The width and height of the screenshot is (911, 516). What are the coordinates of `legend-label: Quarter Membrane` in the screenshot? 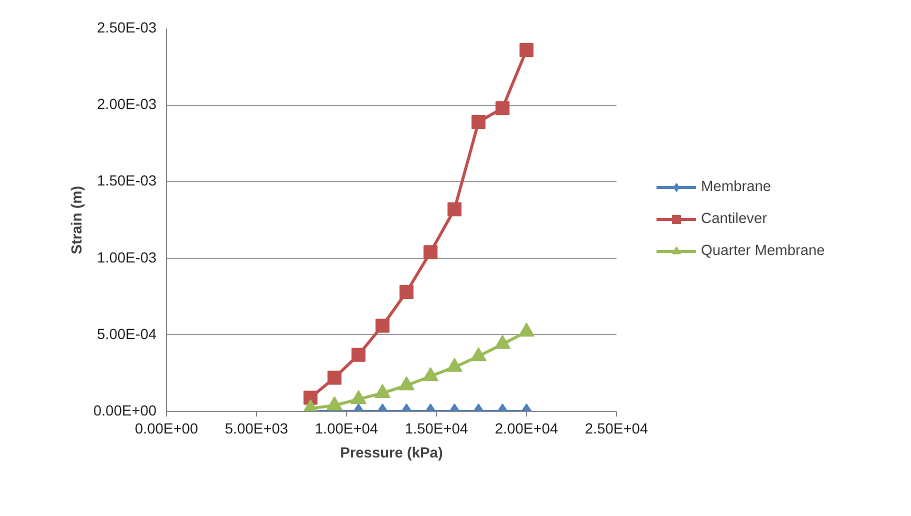 It's located at (763, 251).